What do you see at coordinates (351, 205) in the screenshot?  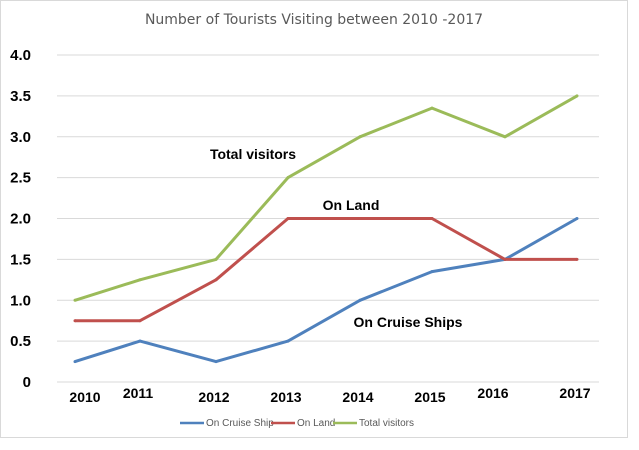 I see `annotation-on-land: On Land` at bounding box center [351, 205].